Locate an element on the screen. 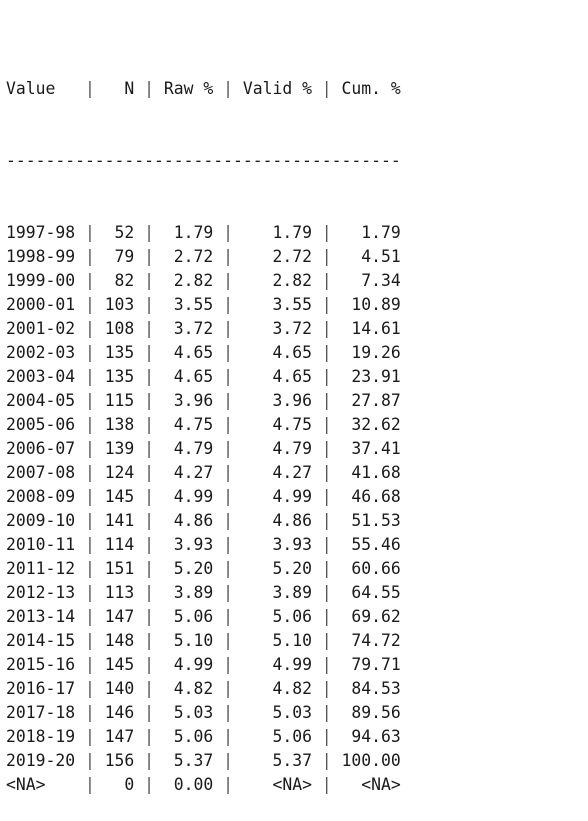  cum-pct-cell: 1.79 is located at coordinates (371, 232).